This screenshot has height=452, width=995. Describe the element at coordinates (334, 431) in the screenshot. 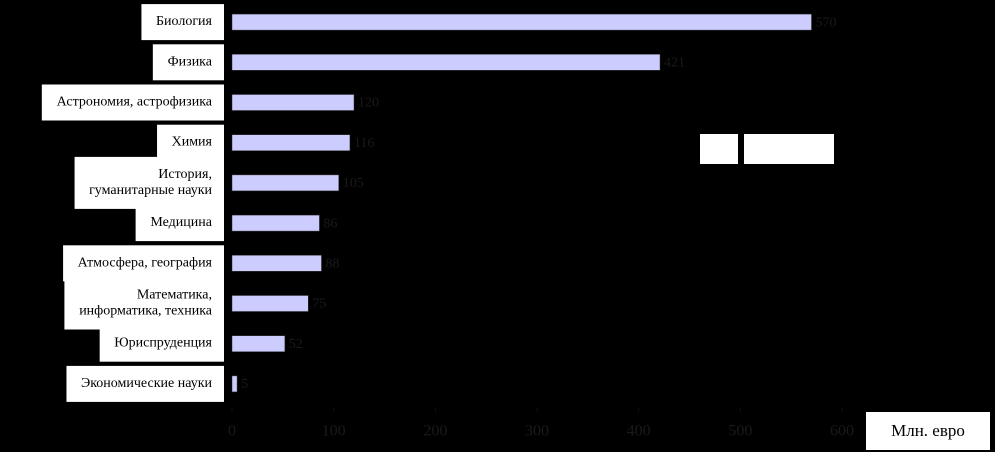

I see `x-tick-label: 100` at that location.